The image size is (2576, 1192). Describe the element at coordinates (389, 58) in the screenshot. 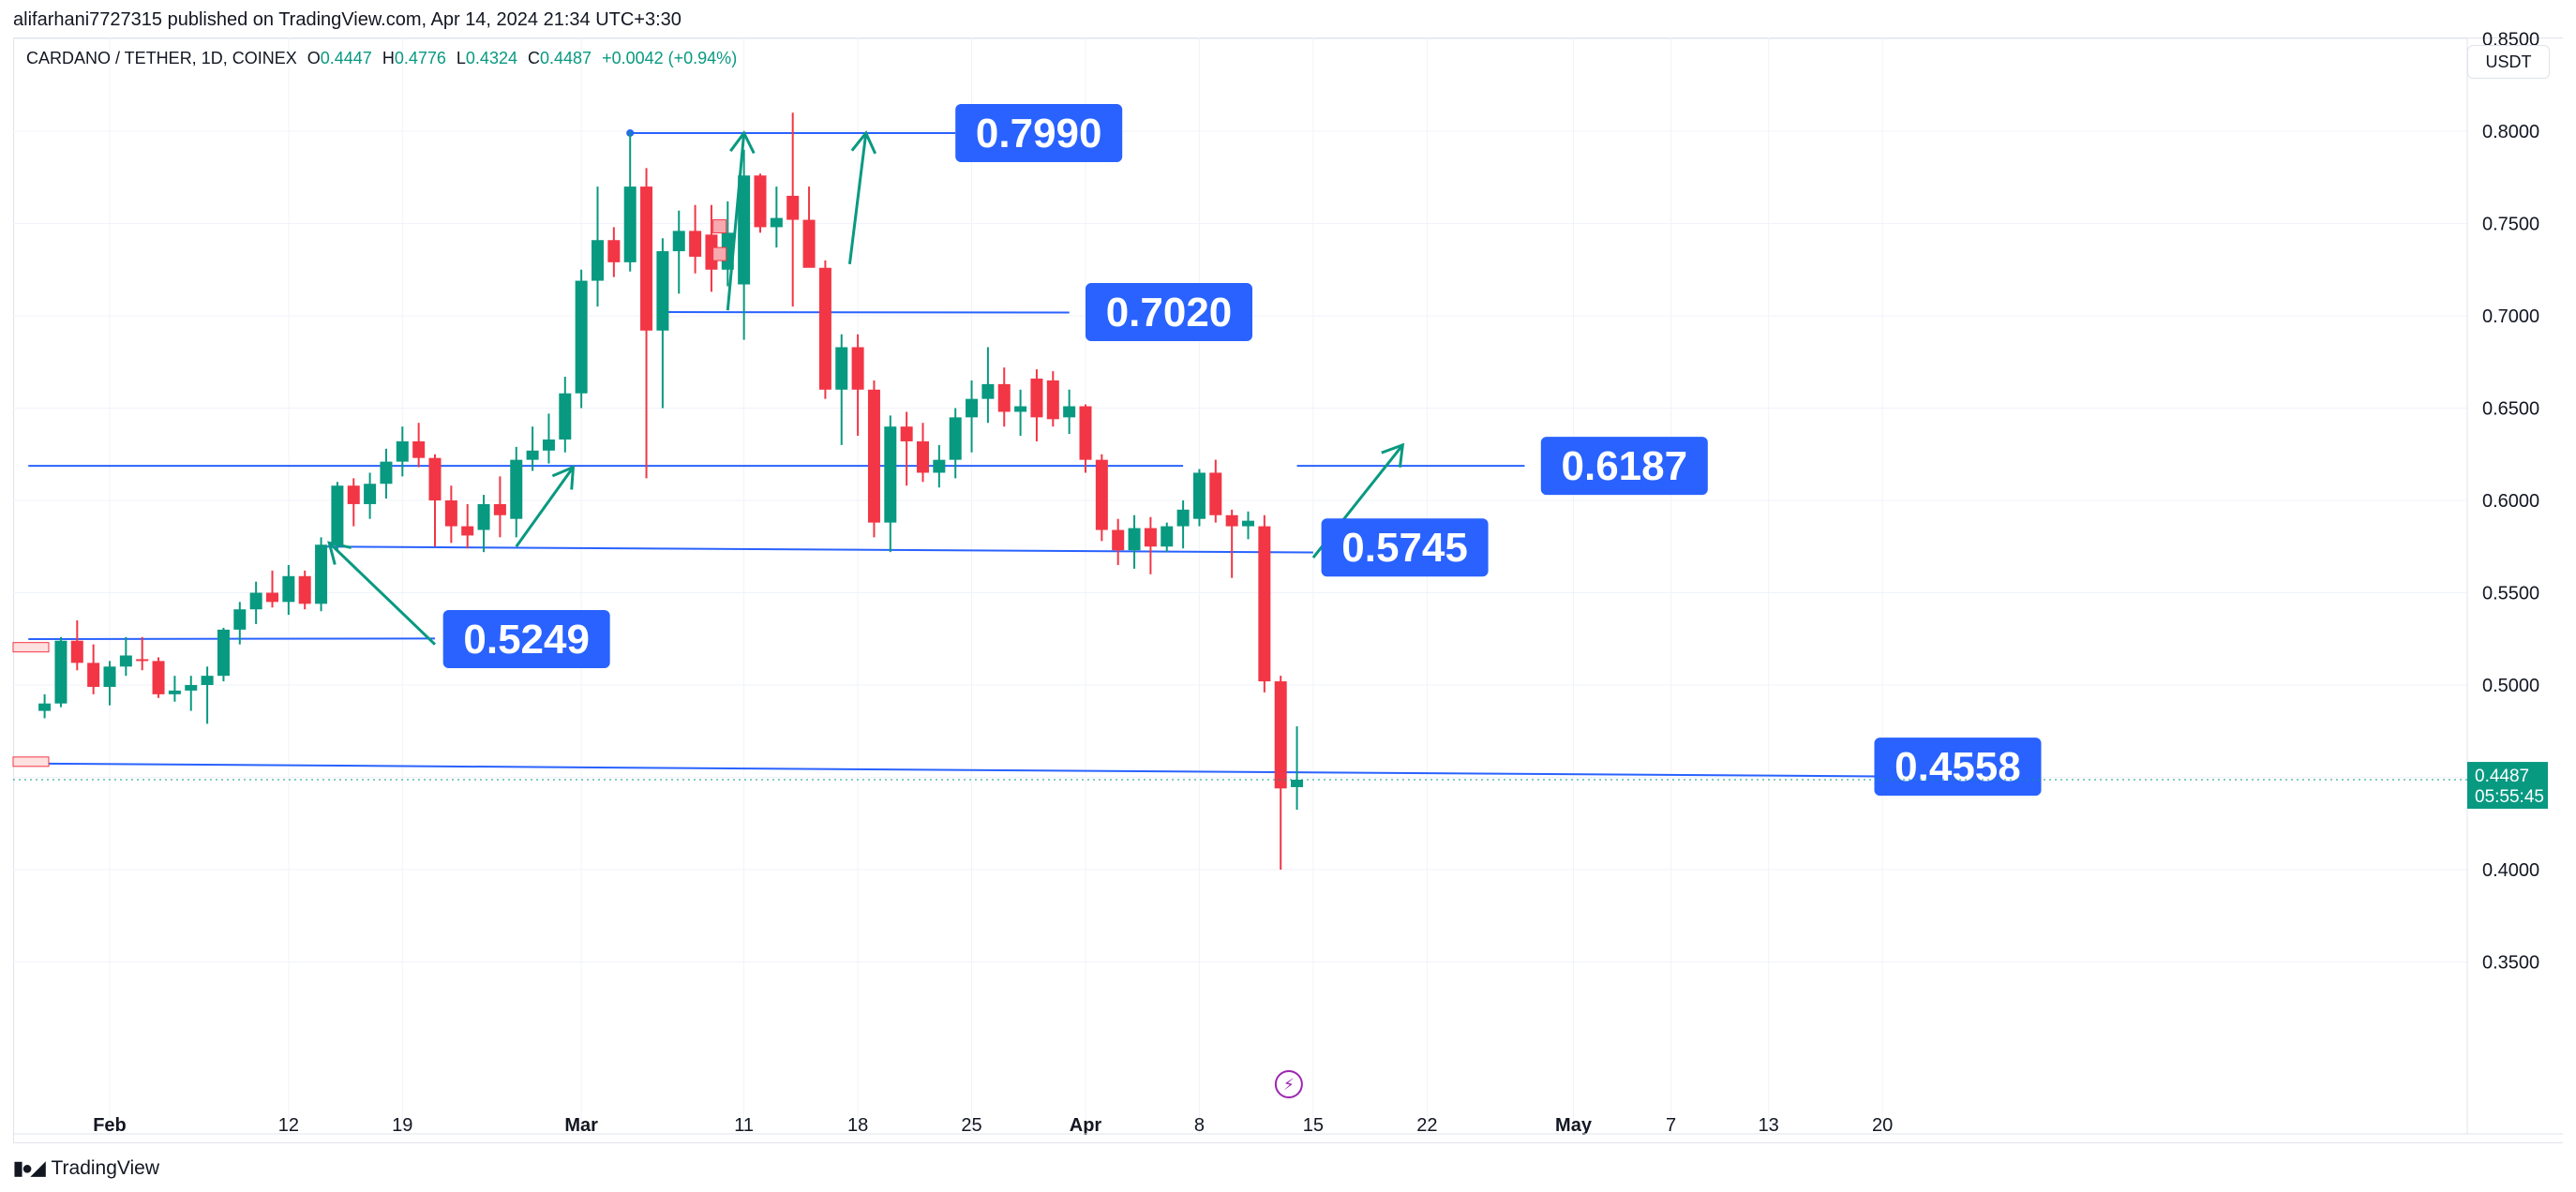

I see `high-label: H` at that location.